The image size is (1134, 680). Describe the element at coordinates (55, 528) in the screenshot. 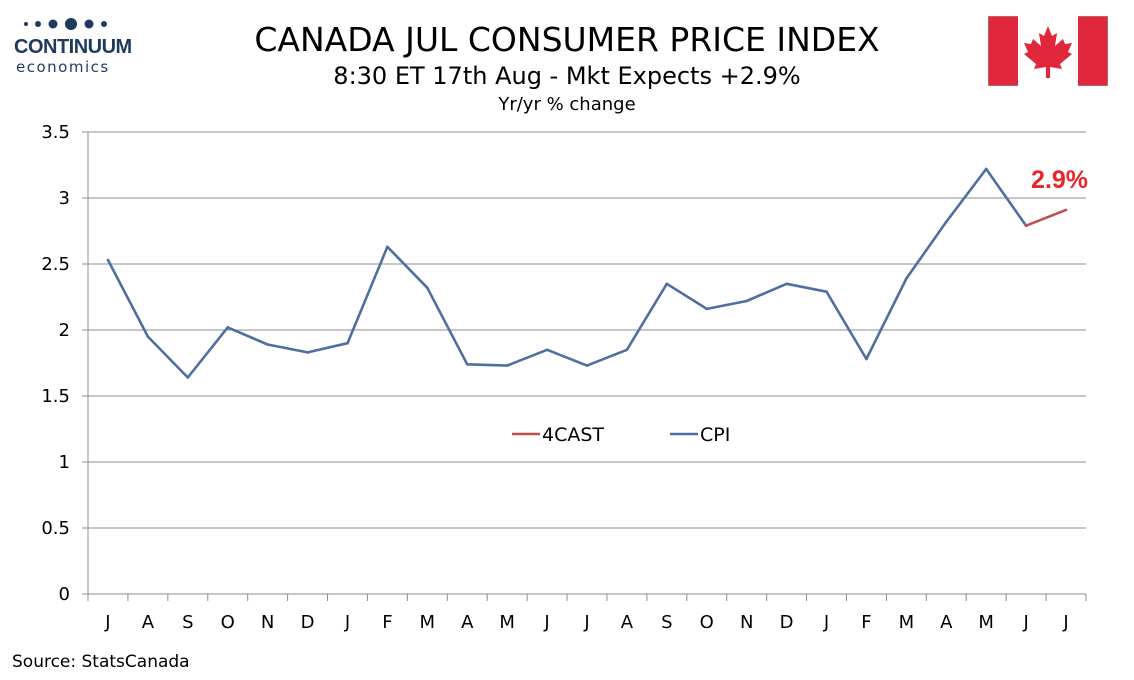

I see `y-tick-label: 0.5` at that location.